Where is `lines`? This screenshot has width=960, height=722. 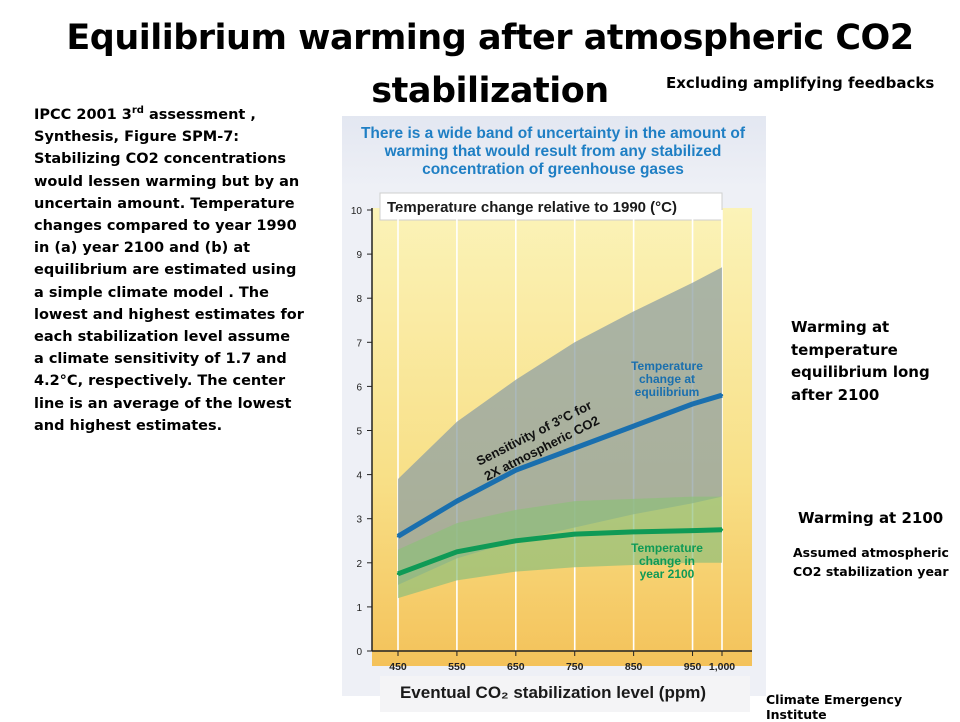
lines is located at coordinates (560, 484).